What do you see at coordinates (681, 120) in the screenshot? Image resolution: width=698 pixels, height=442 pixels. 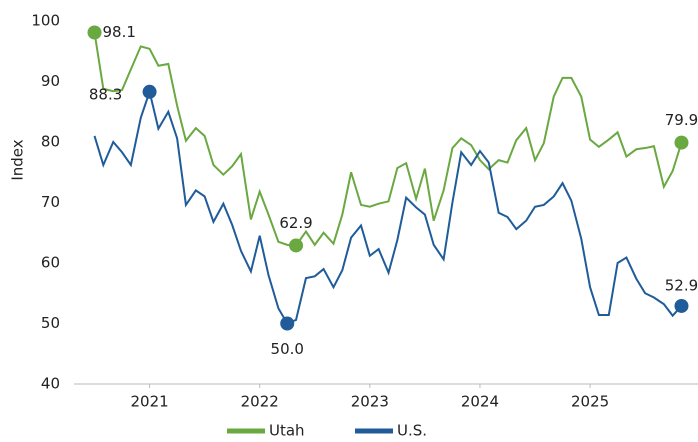 I see `data-label: 79.9` at bounding box center [681, 120].